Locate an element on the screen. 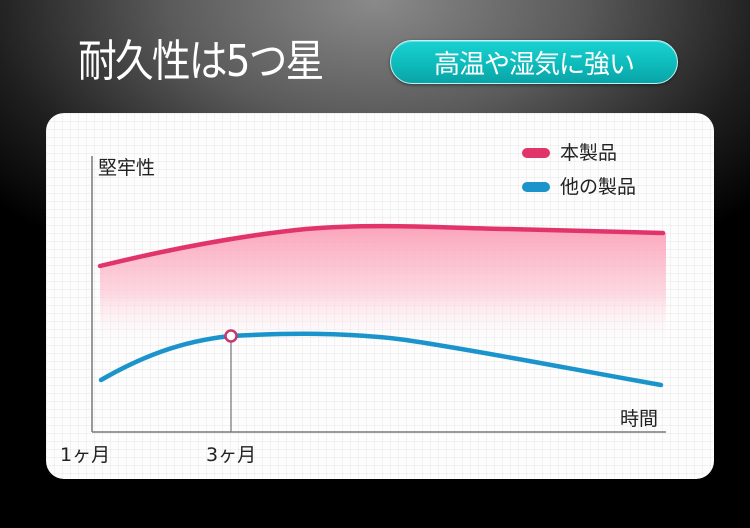  legend-swatch-other-icon is located at coordinates (536, 187).